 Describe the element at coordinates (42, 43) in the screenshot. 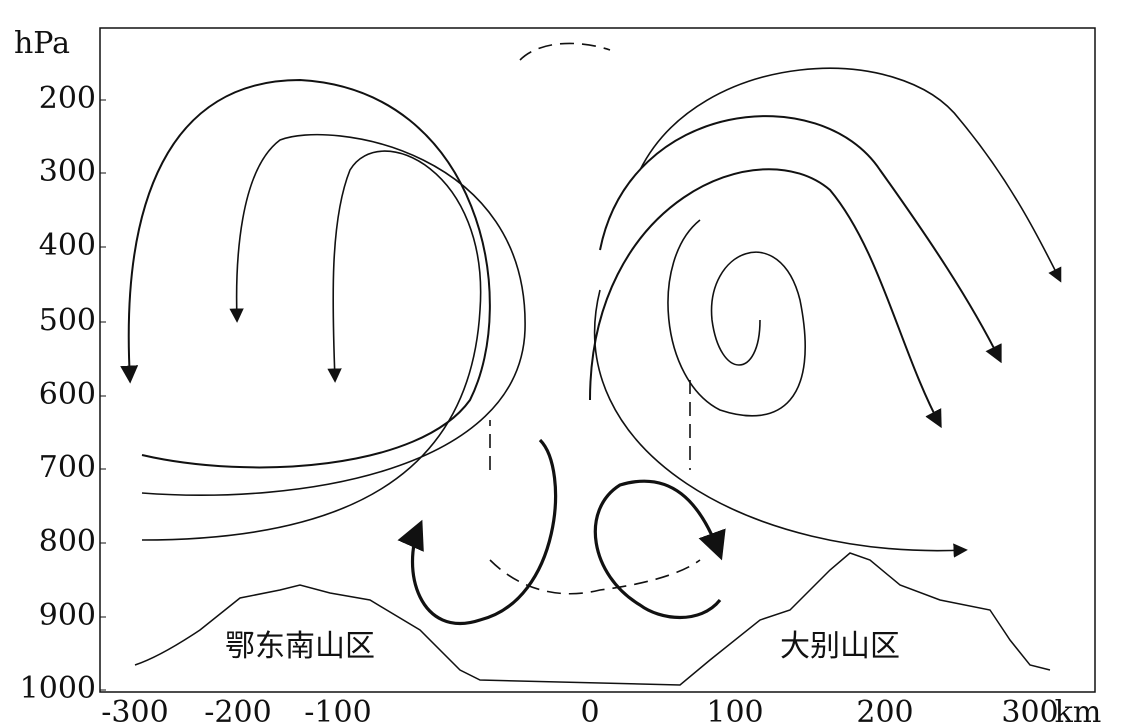

I see `y-unit: hPa` at that location.